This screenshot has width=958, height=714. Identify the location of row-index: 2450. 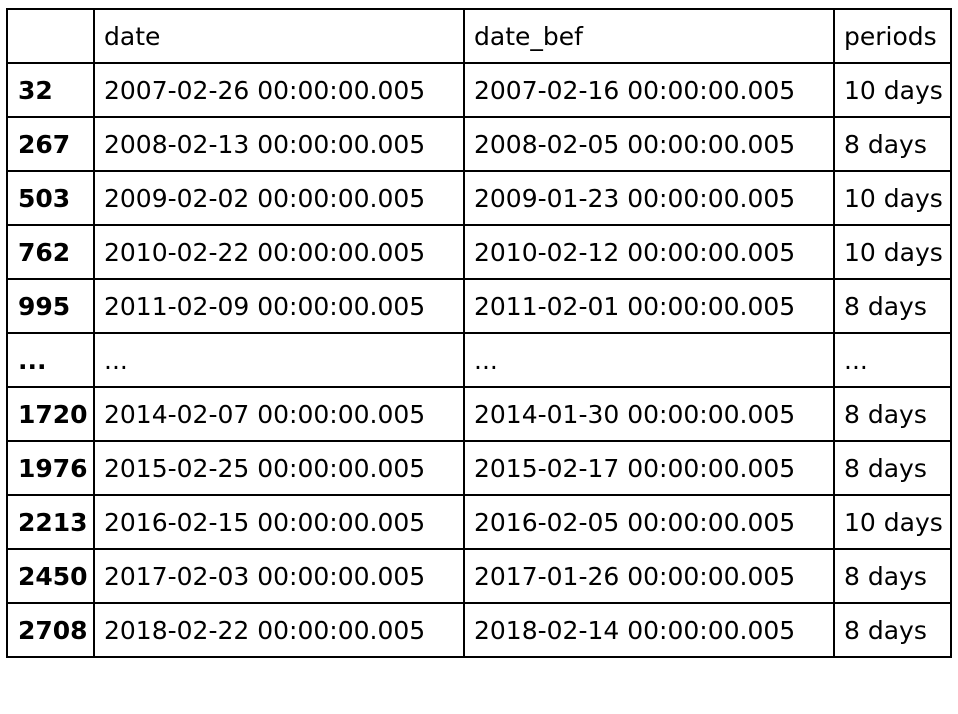
(50, 576).